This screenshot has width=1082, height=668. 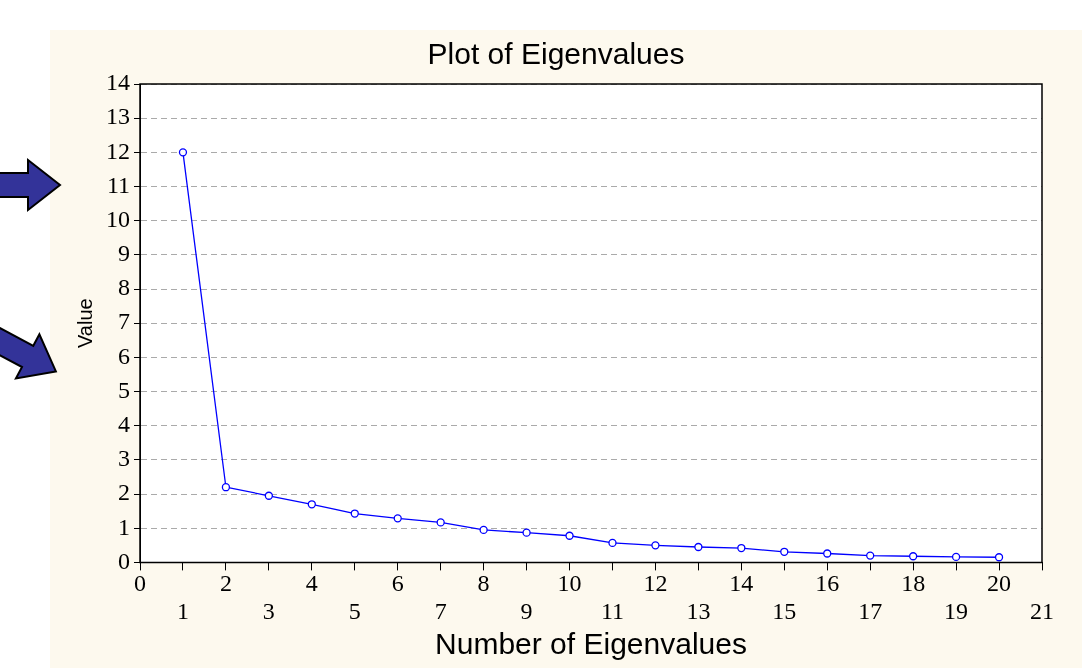 I want to click on y-tick-label: 14, so click(x=118, y=82).